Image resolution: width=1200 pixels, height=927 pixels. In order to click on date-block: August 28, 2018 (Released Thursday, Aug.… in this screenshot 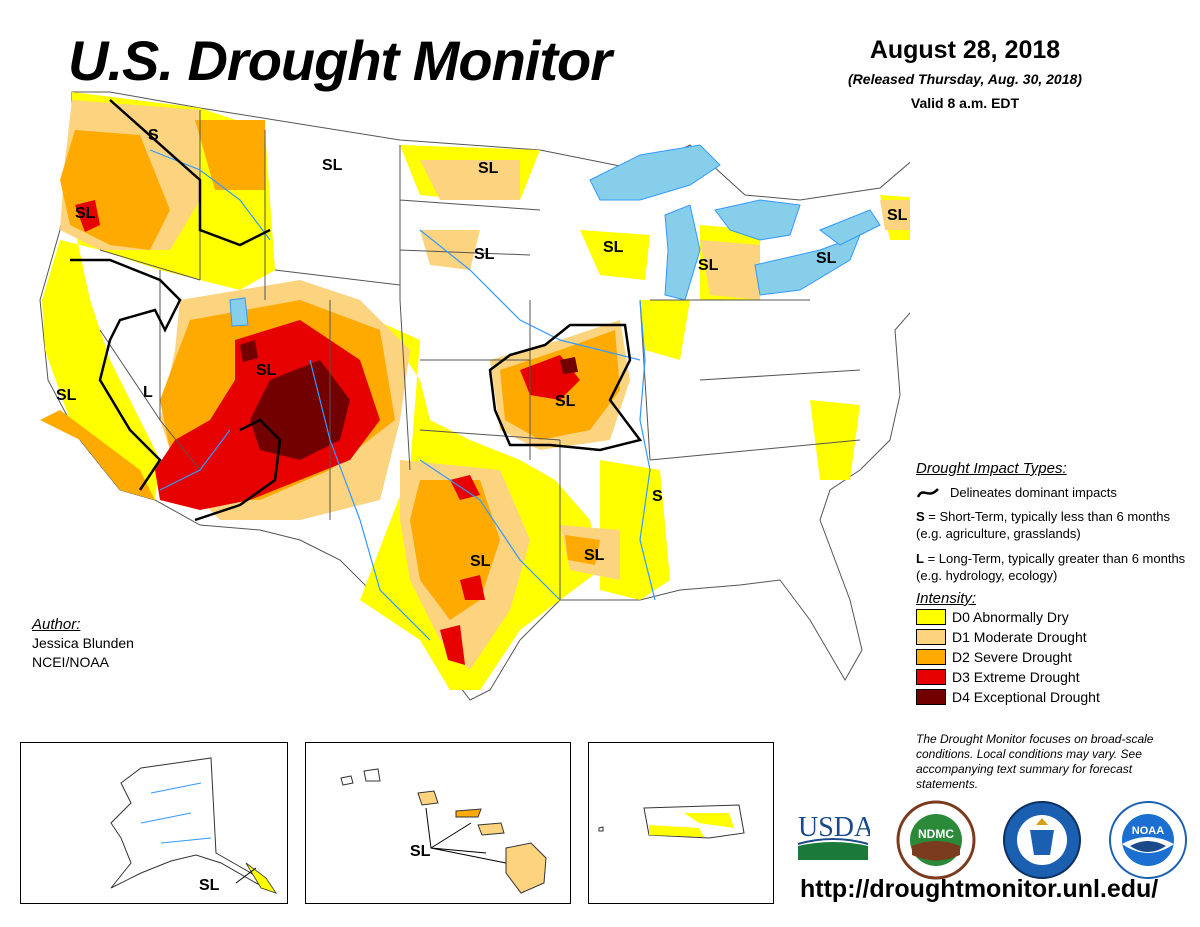, I will do `click(965, 73)`.